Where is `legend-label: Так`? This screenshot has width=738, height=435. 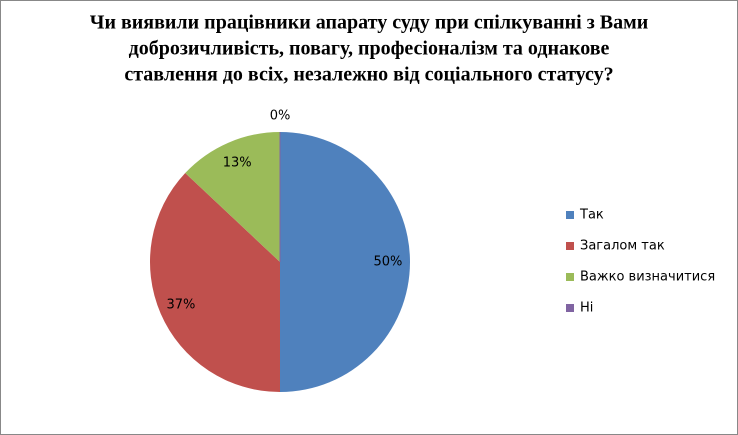 legend-label: Так is located at coordinates (591, 215).